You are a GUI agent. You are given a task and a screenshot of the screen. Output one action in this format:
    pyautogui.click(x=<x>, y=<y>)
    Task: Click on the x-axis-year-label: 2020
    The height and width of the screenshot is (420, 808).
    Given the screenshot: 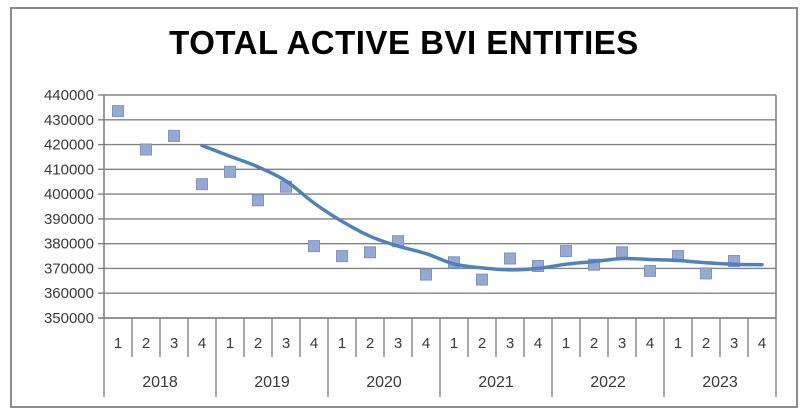 What is the action you would take?
    pyautogui.click(x=384, y=382)
    